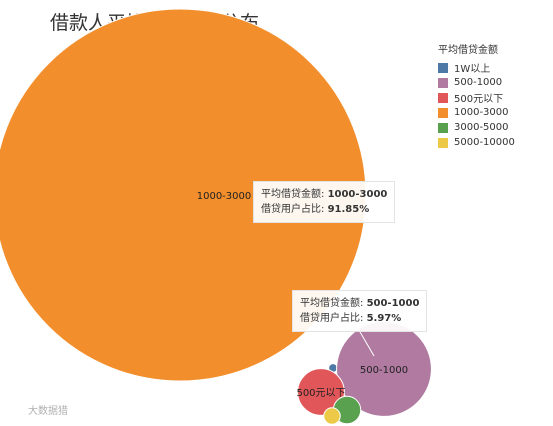 The image size is (553, 426). I want to click on tooltip-share-value: 5.97%, so click(384, 318).